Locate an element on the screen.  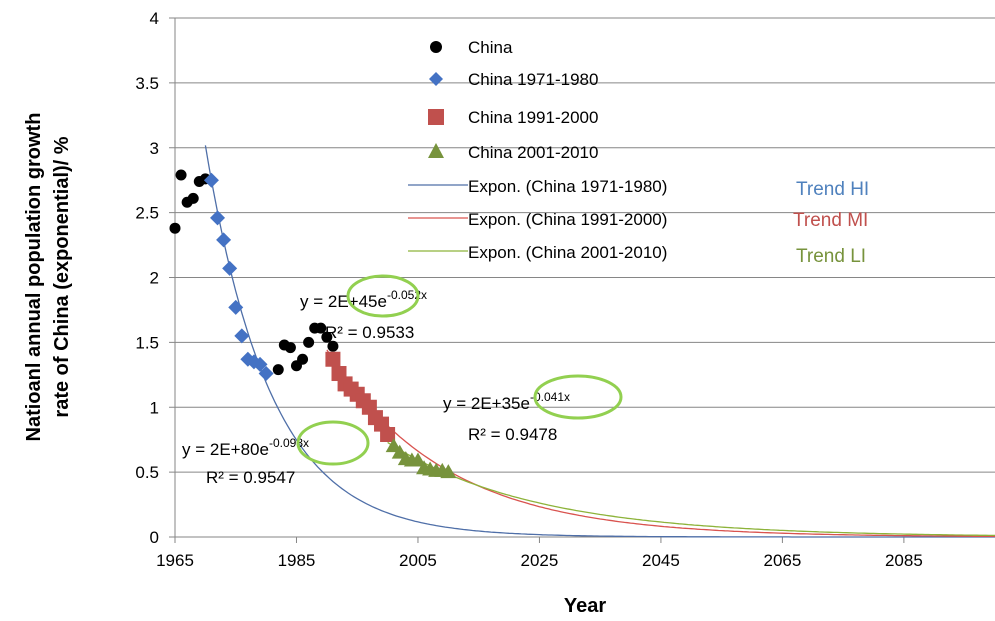
data-markers is located at coordinates (313, 324).